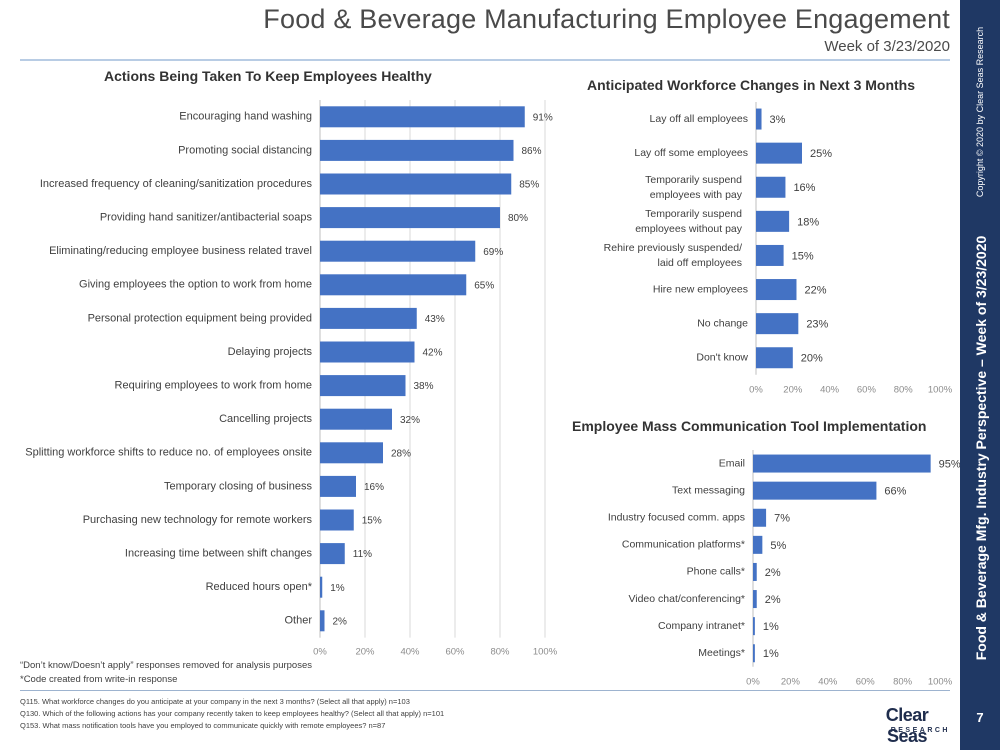 Image resolution: width=1000 pixels, height=750 pixels. Describe the element at coordinates (298, 621) in the screenshot. I see `actions-category-label: Other` at that location.